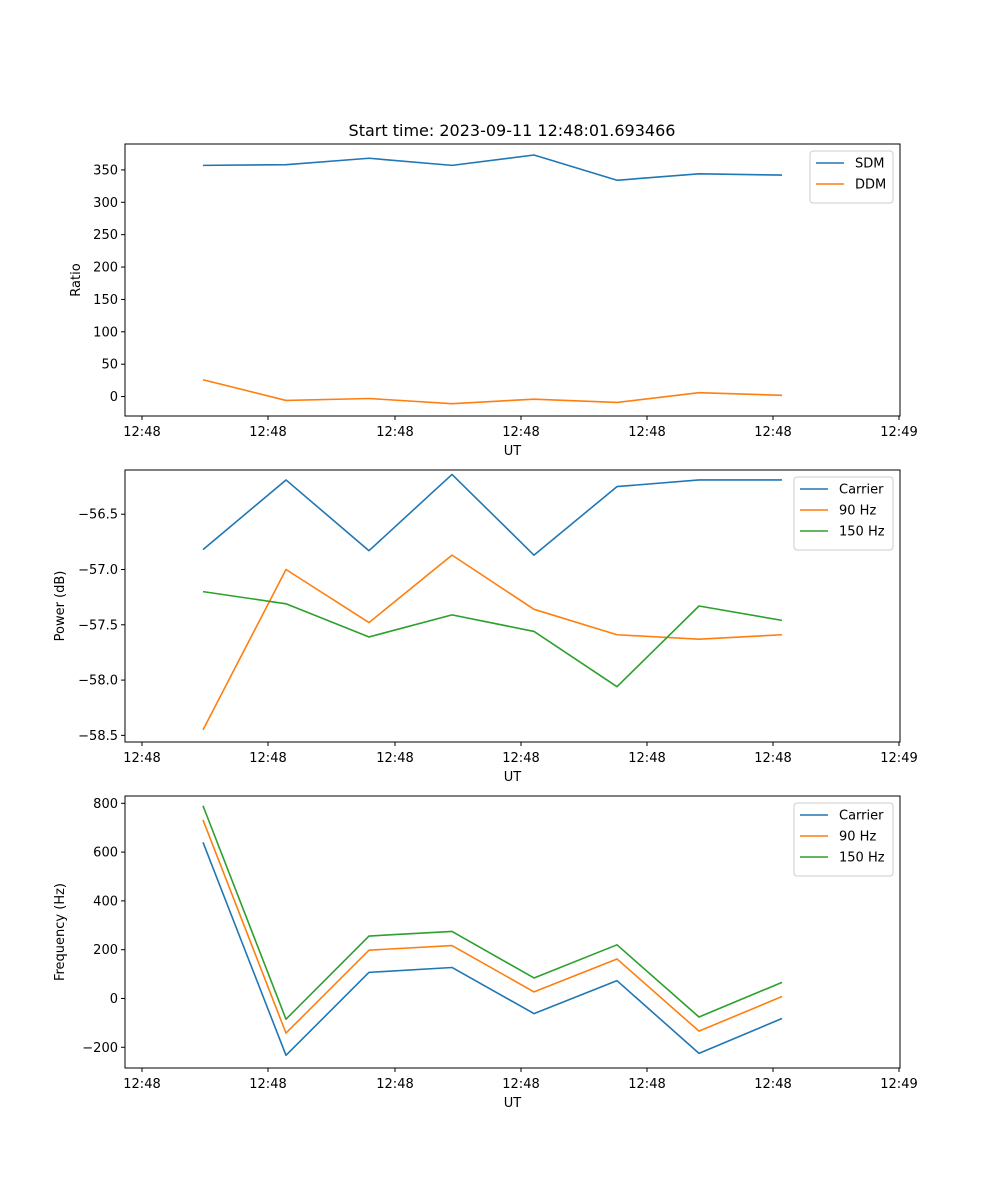 The height and width of the screenshot is (1200, 1000). What do you see at coordinates (105, 901) in the screenshot?
I see `y-tick-label: 400` at bounding box center [105, 901].